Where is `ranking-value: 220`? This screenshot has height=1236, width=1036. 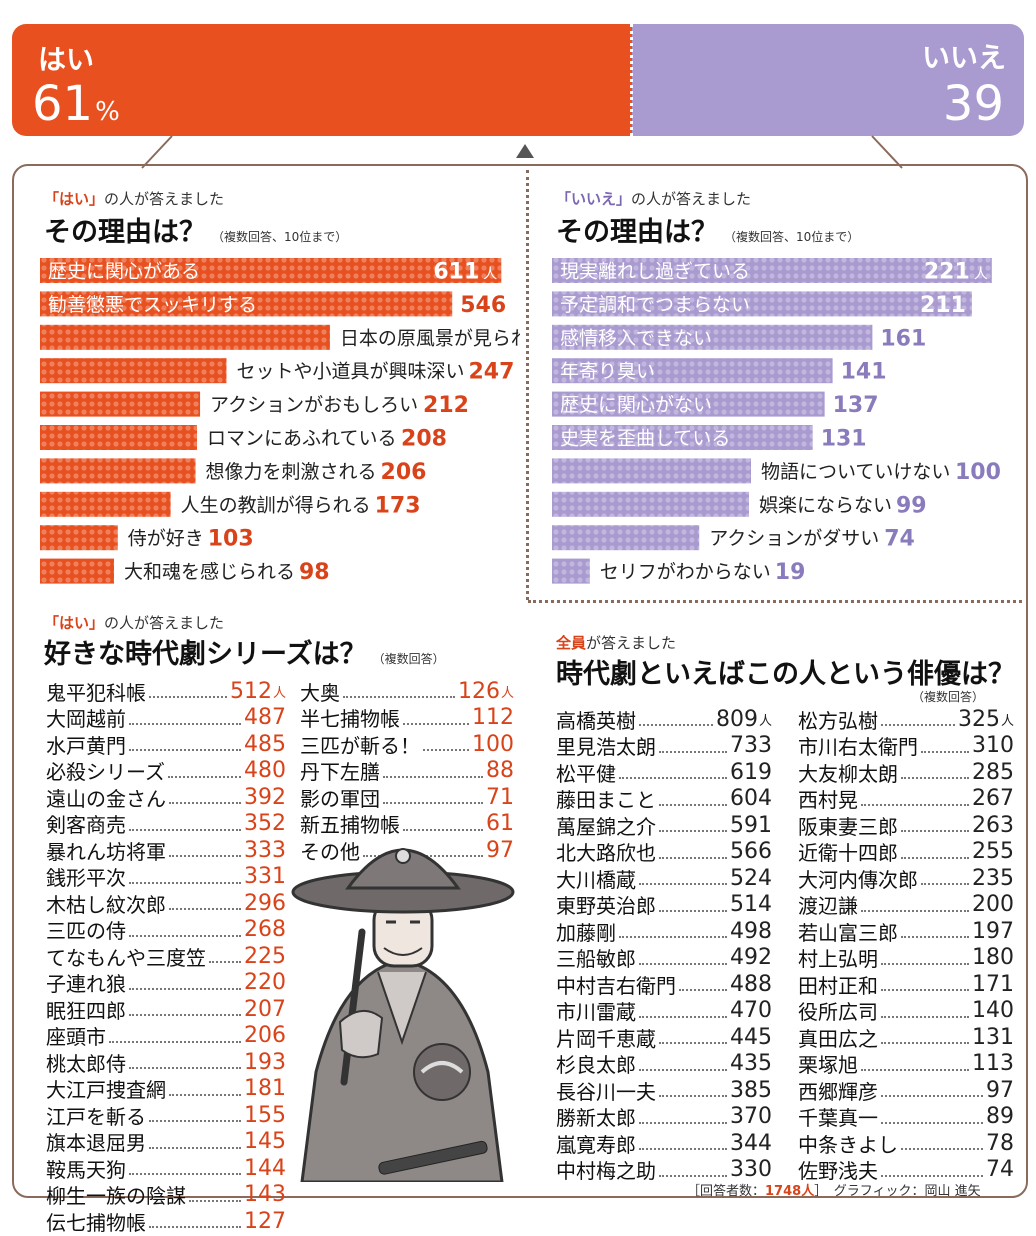 ranking-value: 220 is located at coordinates (265, 983).